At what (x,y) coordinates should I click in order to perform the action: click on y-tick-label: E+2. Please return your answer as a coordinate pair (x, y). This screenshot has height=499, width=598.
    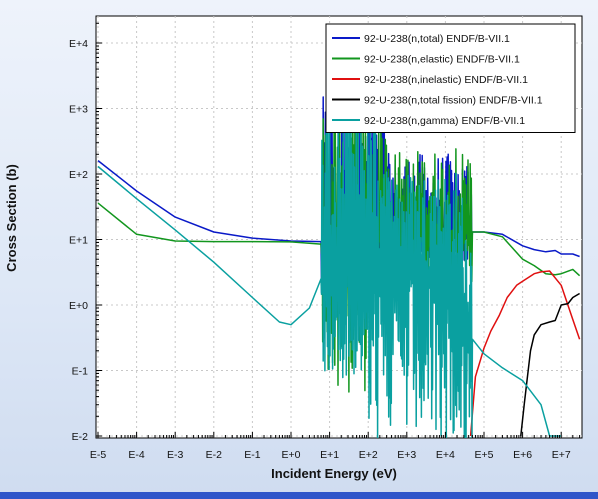
    Looking at the image, I should click on (78, 175).